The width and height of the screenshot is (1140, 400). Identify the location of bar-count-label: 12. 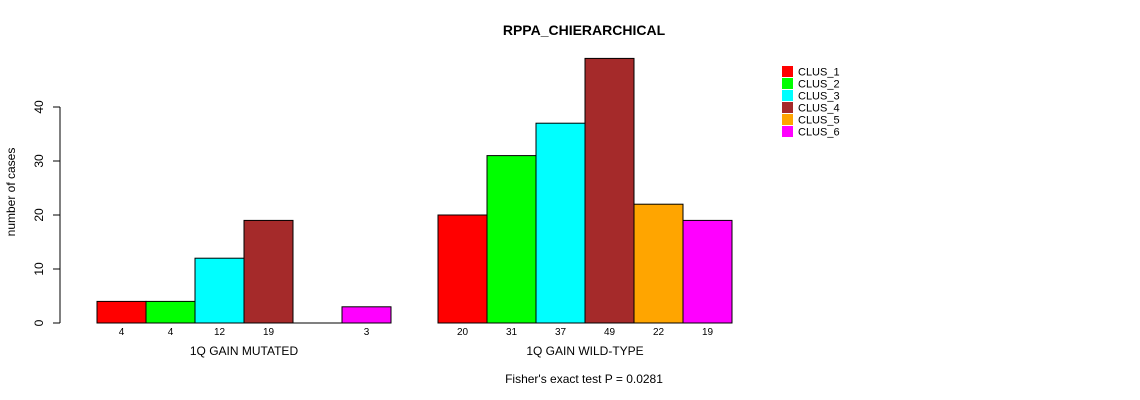
(220, 332).